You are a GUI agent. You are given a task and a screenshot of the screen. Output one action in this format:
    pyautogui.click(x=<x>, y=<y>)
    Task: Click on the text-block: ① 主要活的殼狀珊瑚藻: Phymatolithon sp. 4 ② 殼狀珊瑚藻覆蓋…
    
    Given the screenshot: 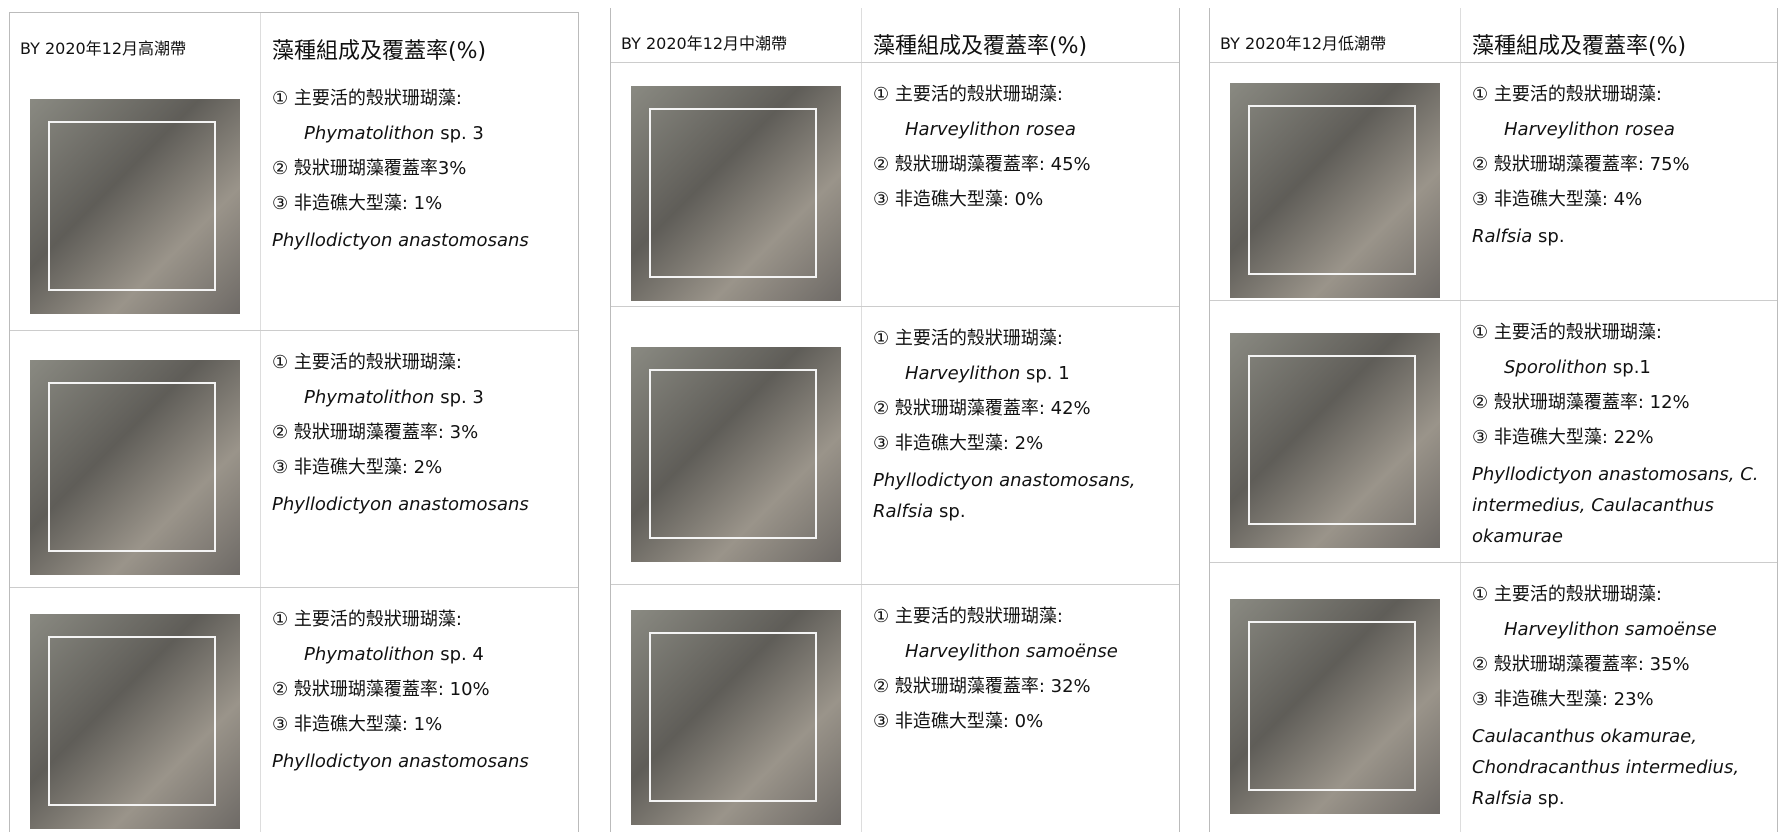 What is the action you would take?
    pyautogui.click(x=421, y=689)
    